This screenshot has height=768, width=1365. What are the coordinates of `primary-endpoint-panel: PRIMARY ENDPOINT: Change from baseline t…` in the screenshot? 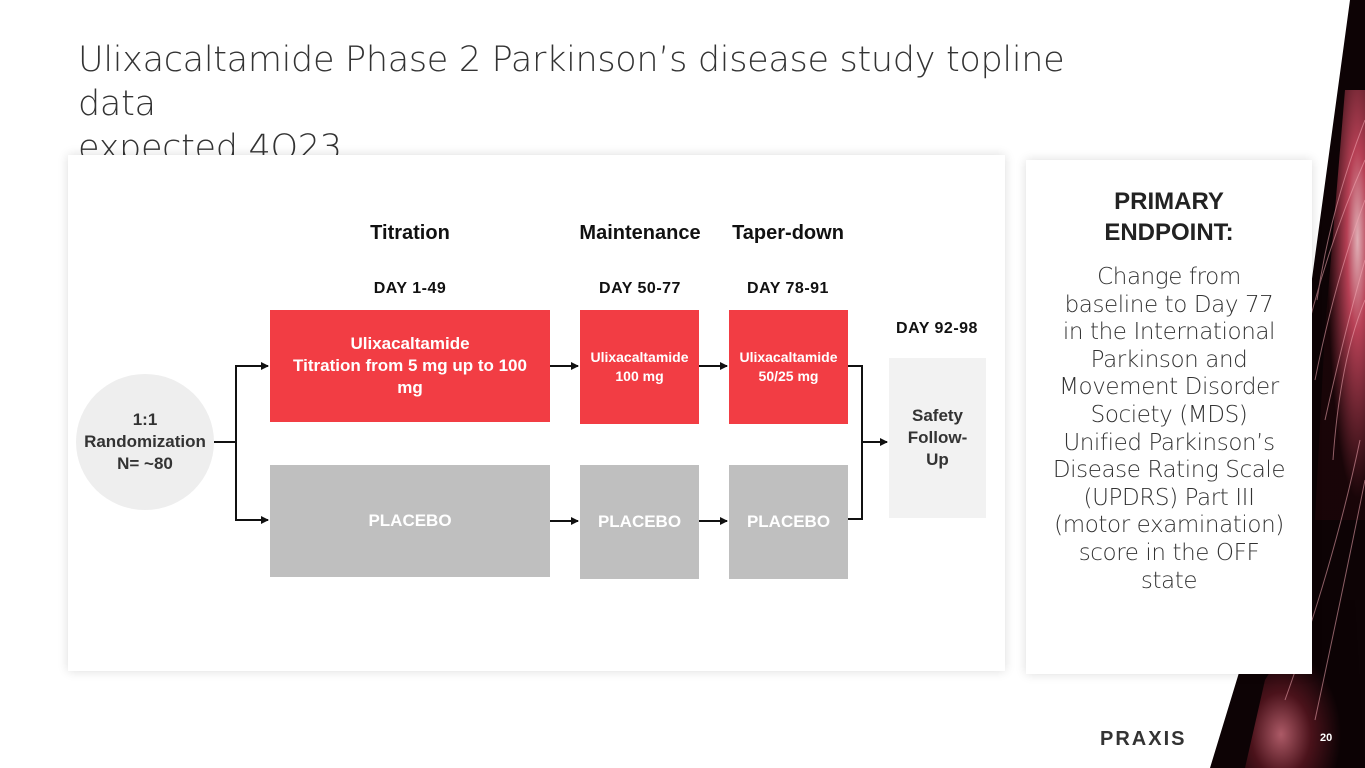 It's located at (1169, 417).